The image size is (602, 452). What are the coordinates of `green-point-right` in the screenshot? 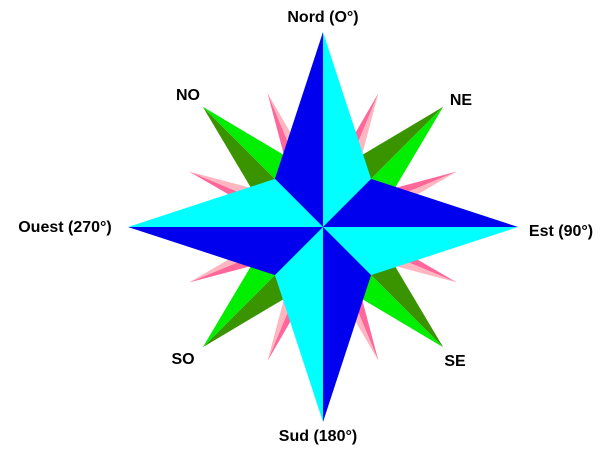 It's located at (383, 166).